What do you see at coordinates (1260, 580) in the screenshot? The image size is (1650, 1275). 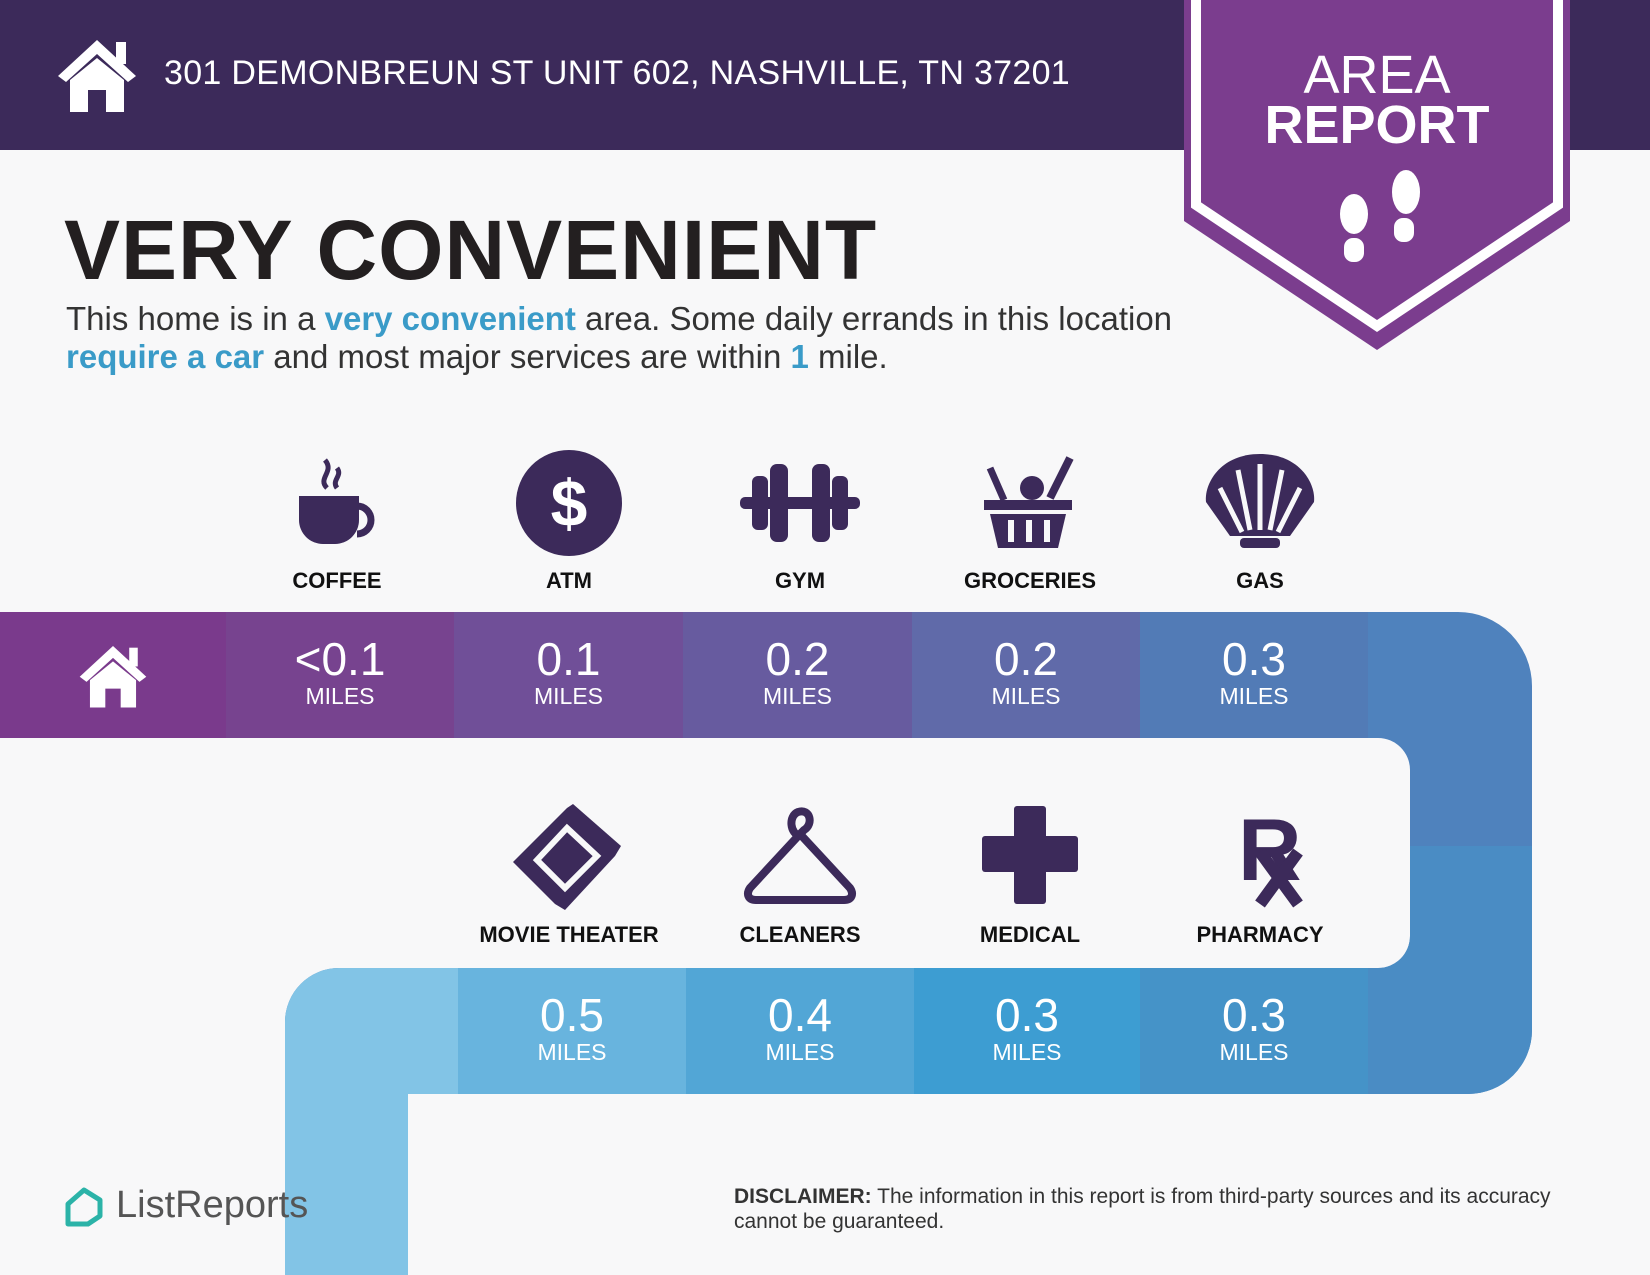 I see `amenity-label: GAS` at bounding box center [1260, 580].